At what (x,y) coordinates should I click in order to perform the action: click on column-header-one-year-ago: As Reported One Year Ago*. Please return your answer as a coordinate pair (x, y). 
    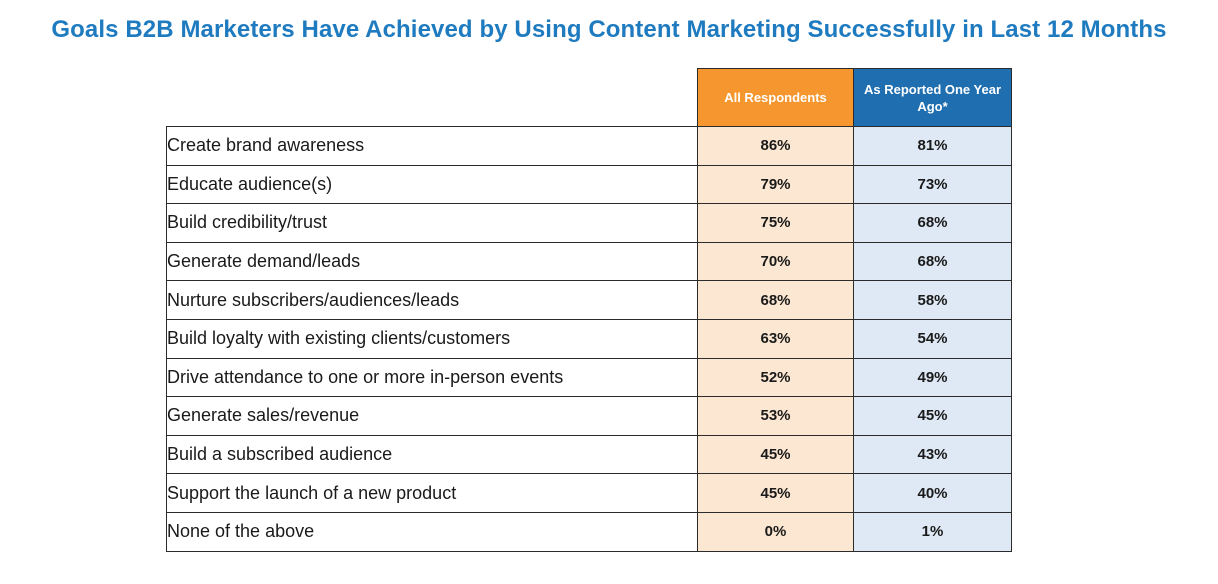
    Looking at the image, I should click on (932, 97).